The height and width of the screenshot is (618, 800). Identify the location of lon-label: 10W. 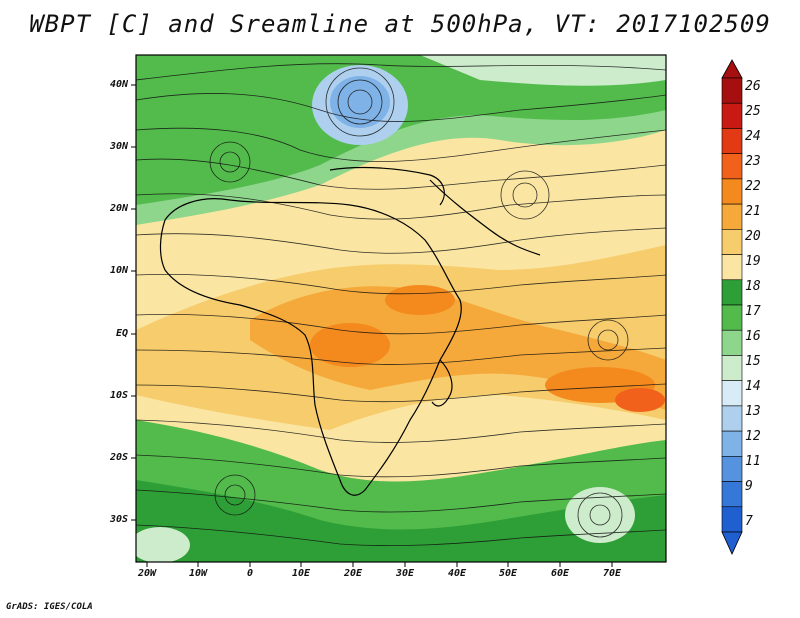
(198, 573).